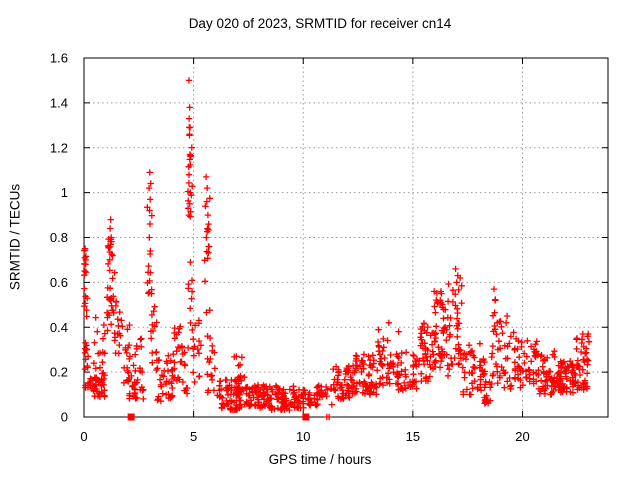  Describe the element at coordinates (59, 237) in the screenshot. I see `y-tick-label: 0.8` at that location.